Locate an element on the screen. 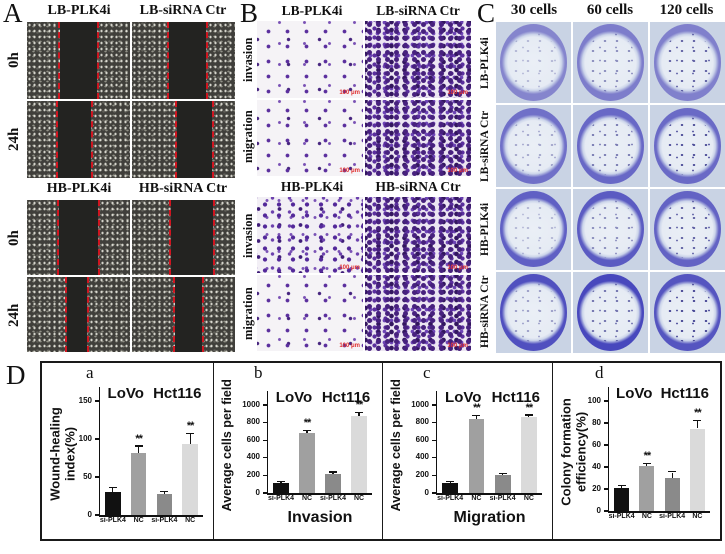  panel-a-col-header: LB-siRNA Ctr is located at coordinates (183, 10).